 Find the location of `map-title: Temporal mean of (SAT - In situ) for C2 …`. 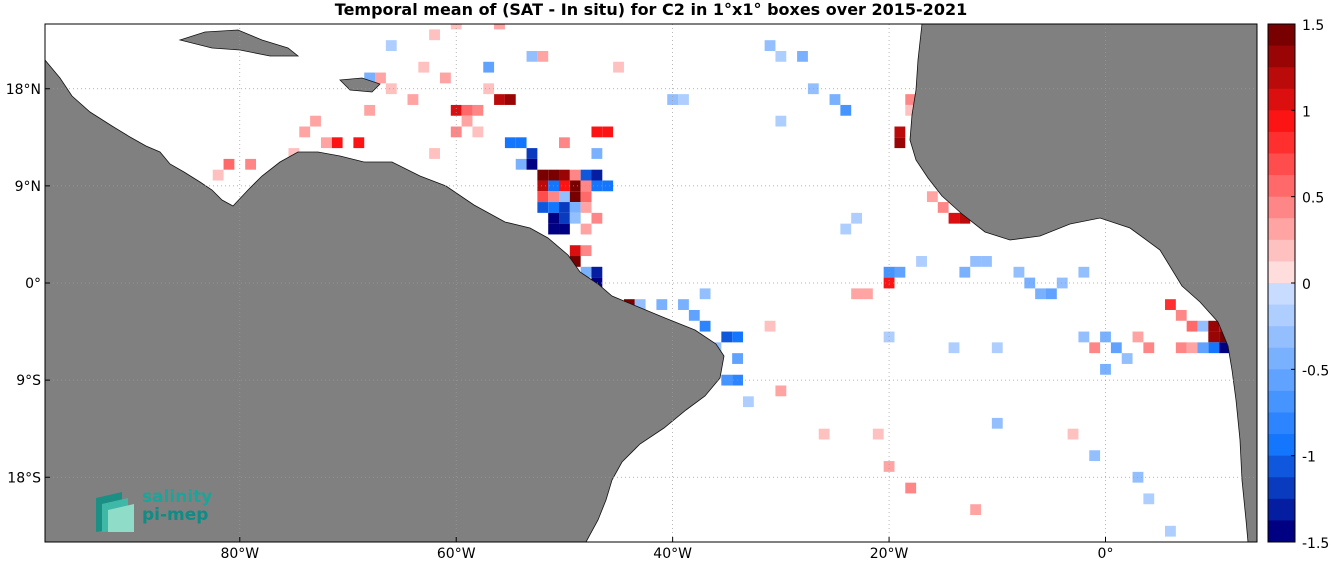

map-title: Temporal mean of (SAT - In situ) for C2 … is located at coordinates (651, 9).